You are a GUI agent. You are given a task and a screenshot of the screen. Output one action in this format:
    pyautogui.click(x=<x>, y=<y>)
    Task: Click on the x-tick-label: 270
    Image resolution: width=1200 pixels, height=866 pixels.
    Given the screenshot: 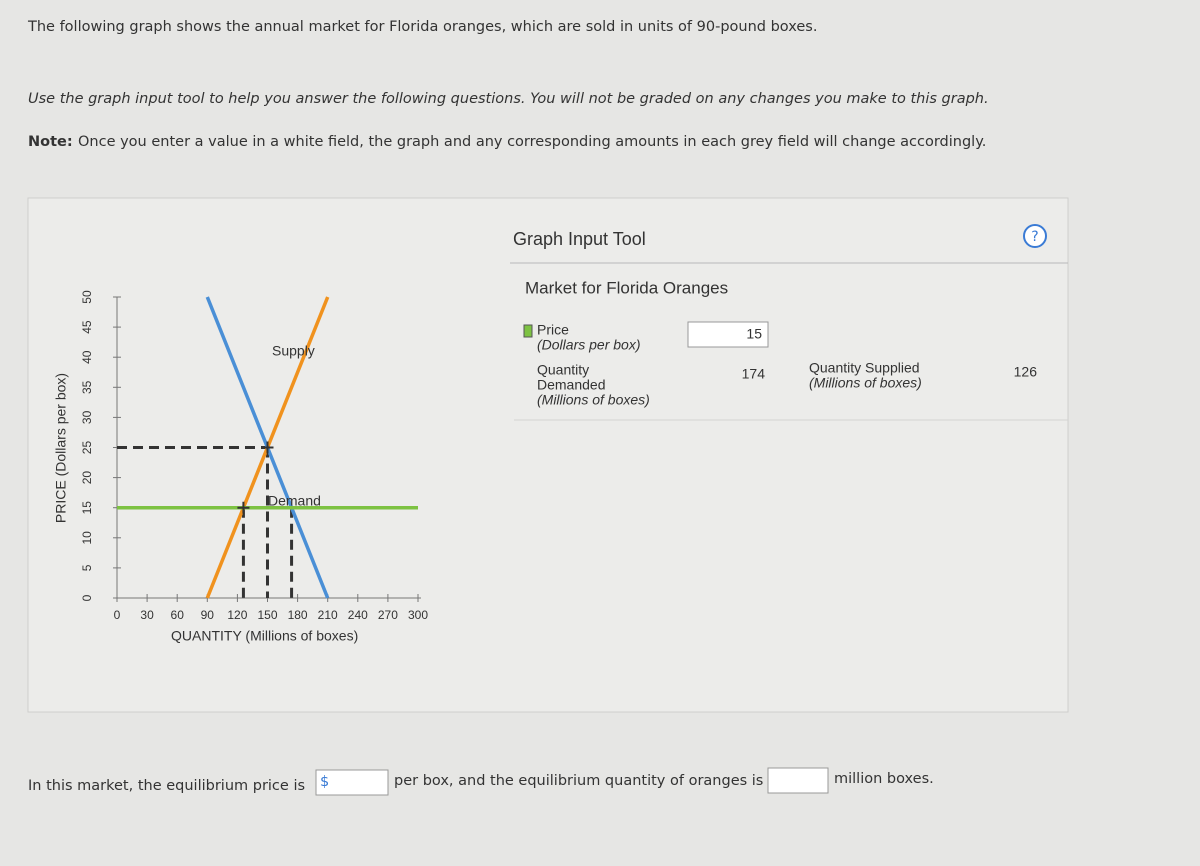 What is the action you would take?
    pyautogui.click(x=388, y=615)
    